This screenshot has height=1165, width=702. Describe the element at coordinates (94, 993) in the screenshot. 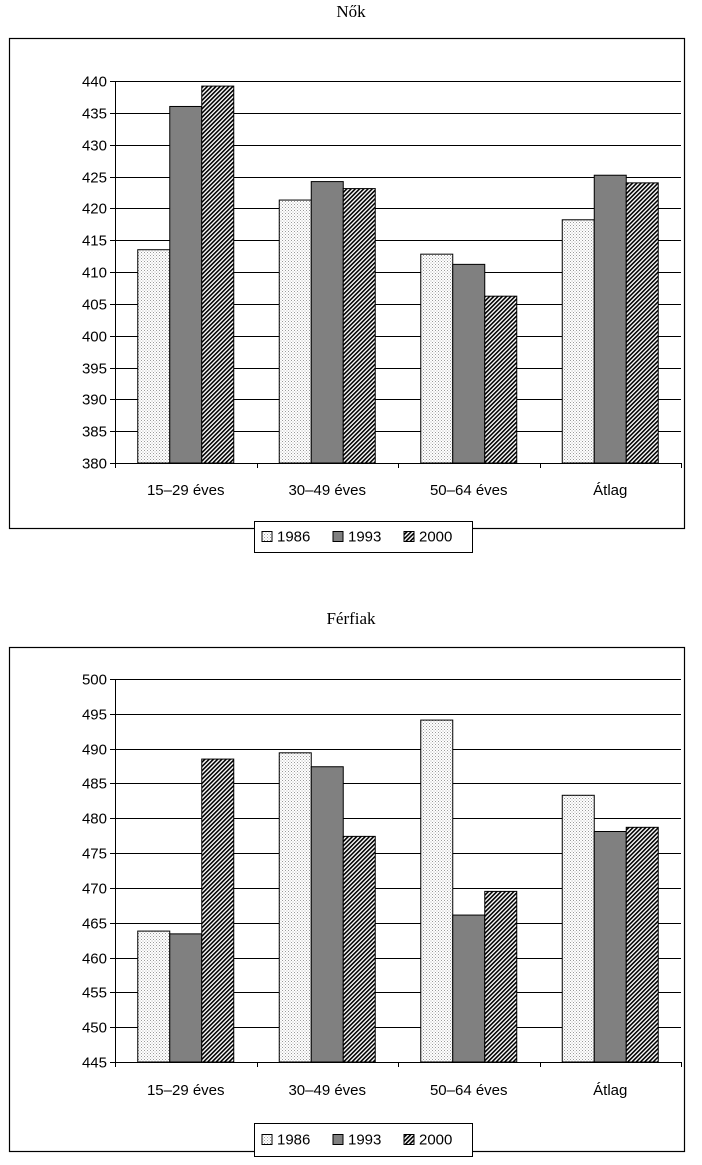

I see `y-tick-label: 455` at that location.